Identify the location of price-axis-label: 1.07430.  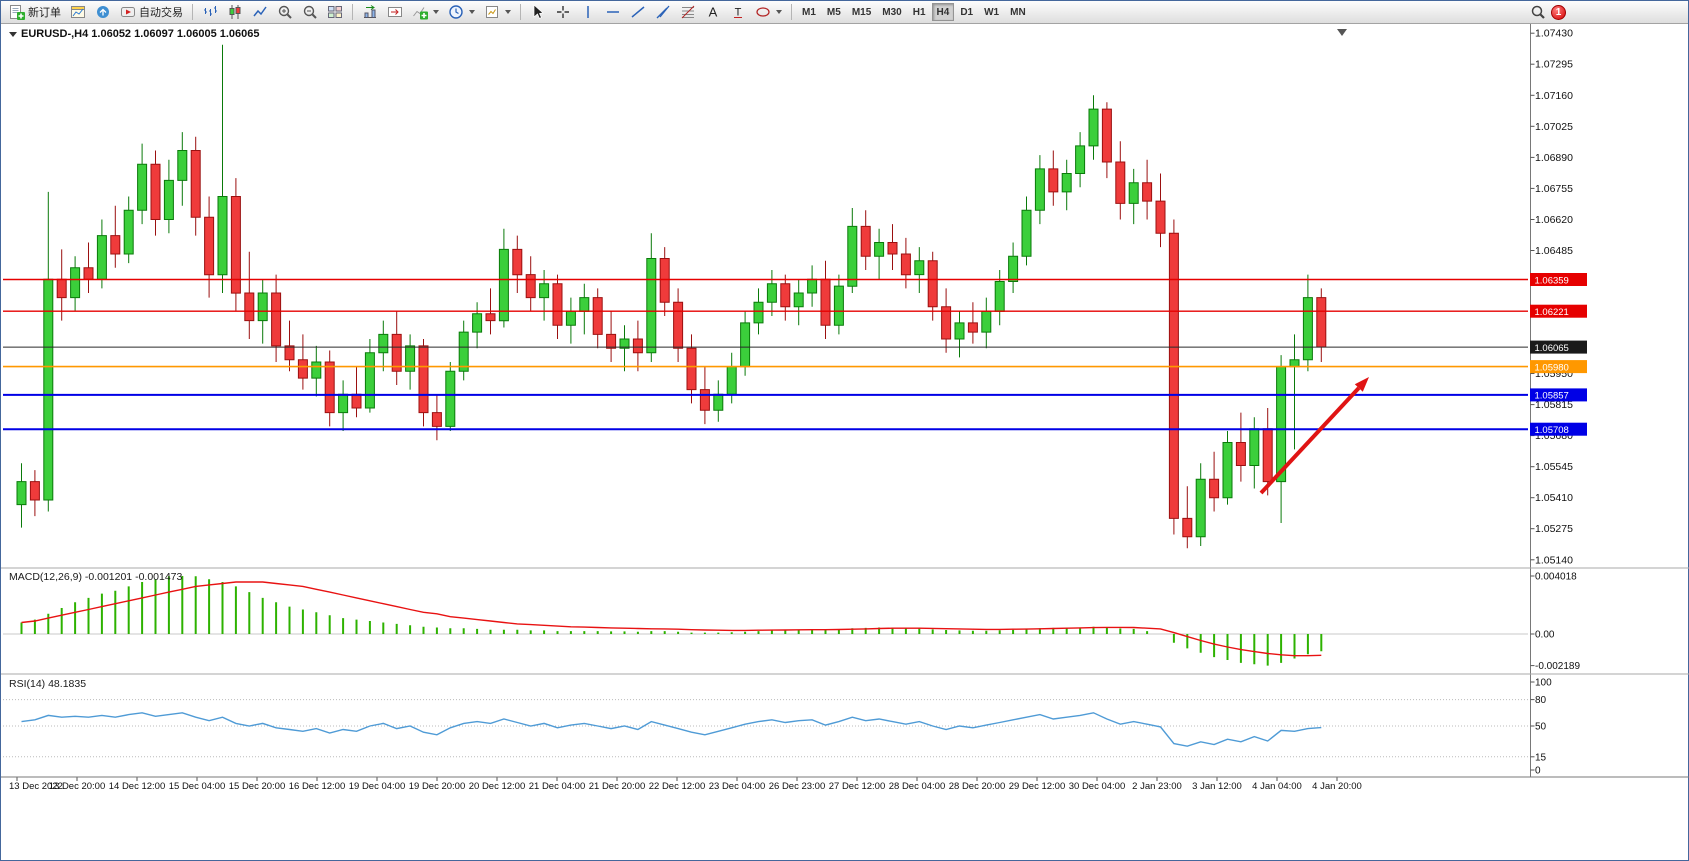
(1554, 34).